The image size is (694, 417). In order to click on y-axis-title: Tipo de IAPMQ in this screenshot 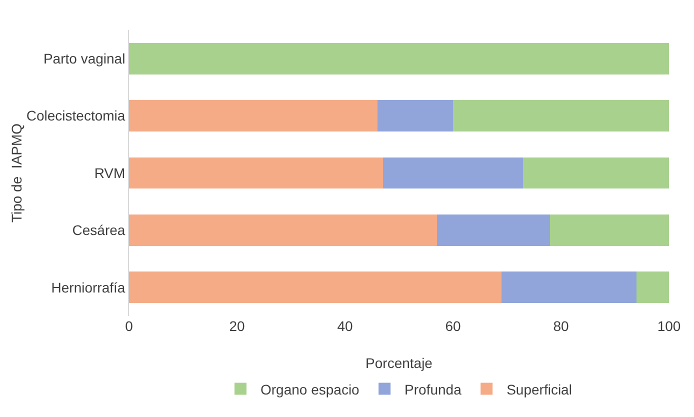, I will do `click(16, 173)`.